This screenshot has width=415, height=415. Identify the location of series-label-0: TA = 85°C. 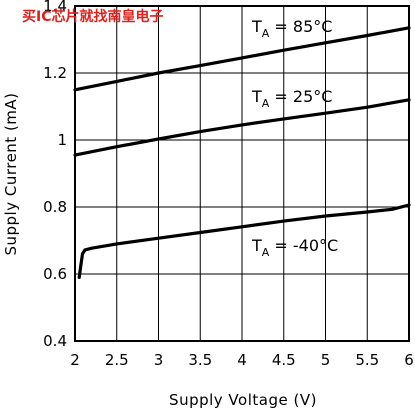
(291, 28).